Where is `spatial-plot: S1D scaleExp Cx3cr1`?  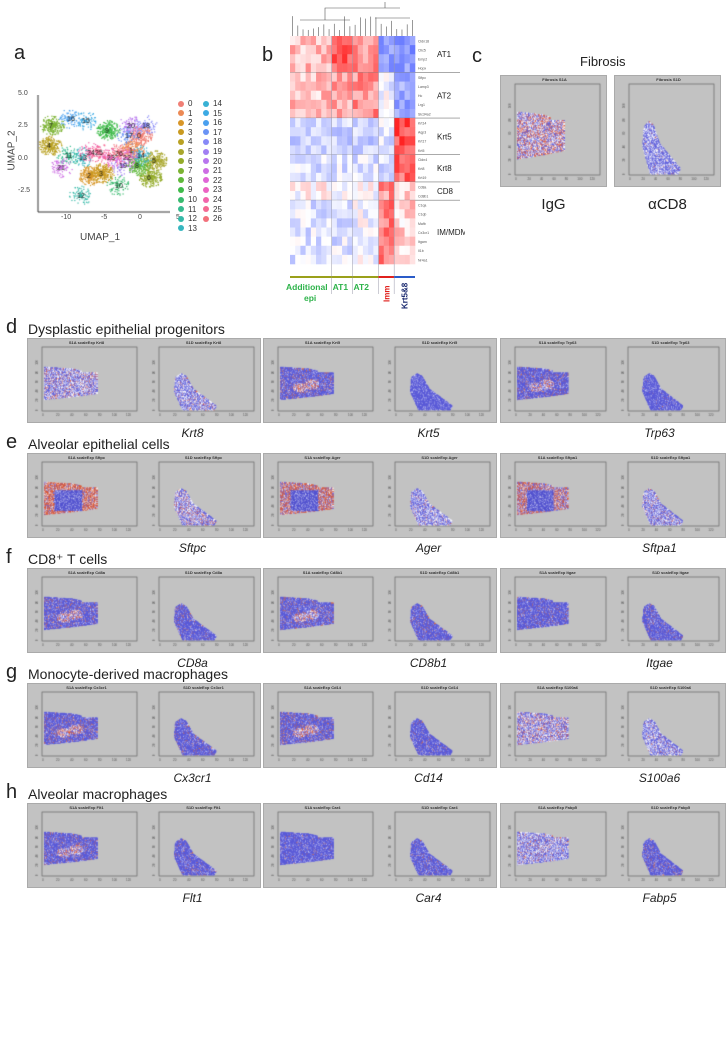
spatial-plot: S1D scaleExp Cx3cr1 is located at coordinates (203, 725).